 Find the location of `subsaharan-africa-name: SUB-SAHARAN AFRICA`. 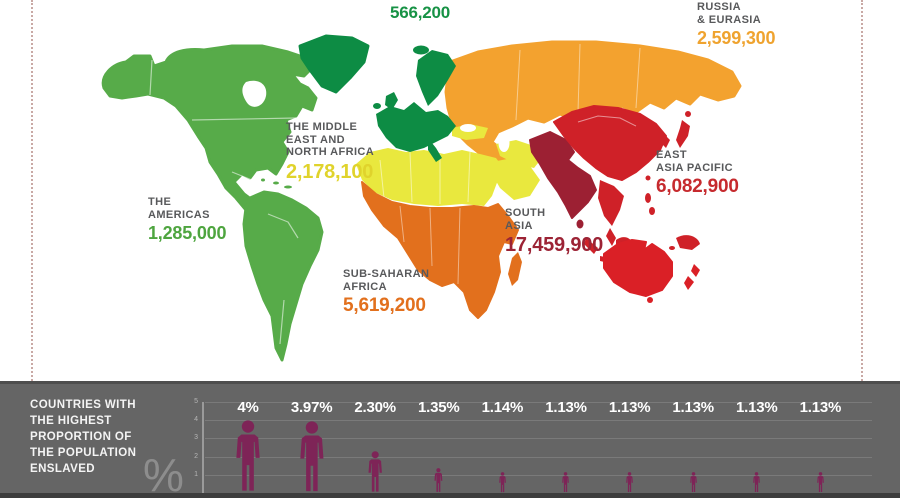

subsaharan-africa-name: SUB-SAHARAN AFRICA is located at coordinates (386, 280).